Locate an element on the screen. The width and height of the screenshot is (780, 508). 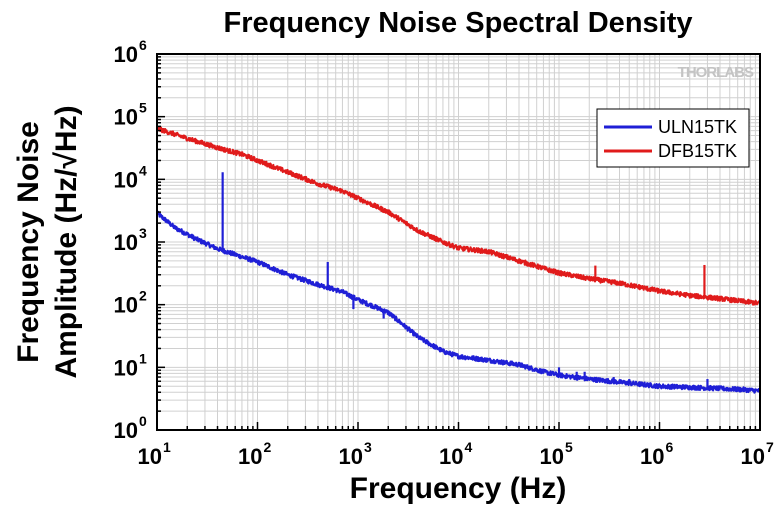
thorlabs-logo: THORLABS is located at coordinates (716, 72).